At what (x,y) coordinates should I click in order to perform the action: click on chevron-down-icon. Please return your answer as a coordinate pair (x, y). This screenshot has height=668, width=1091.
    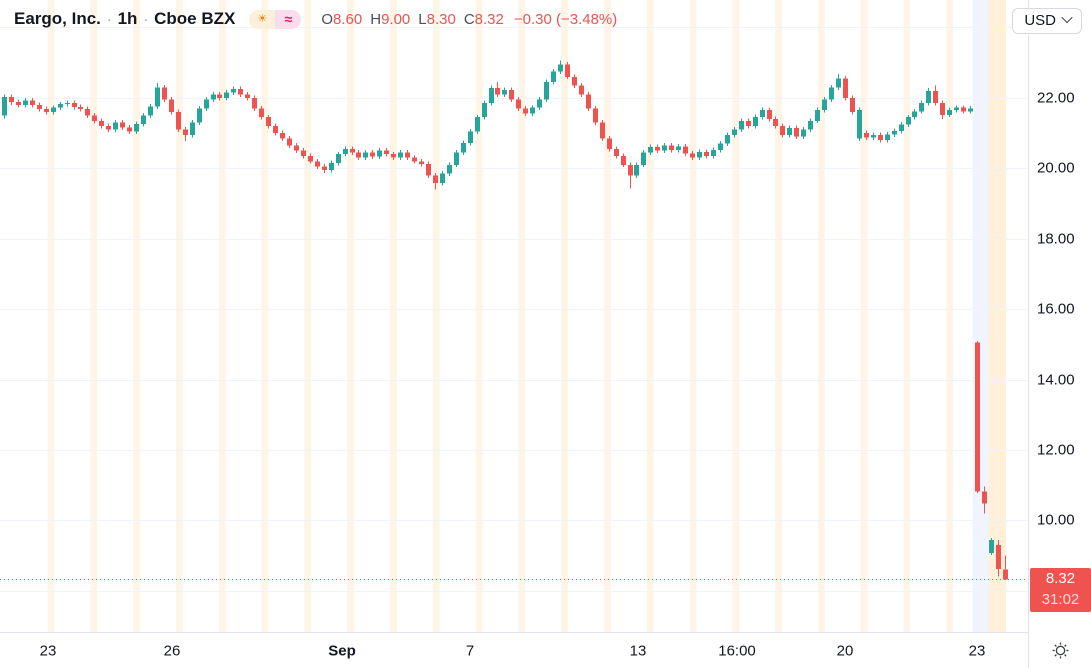
    Looking at the image, I should click on (1067, 17).